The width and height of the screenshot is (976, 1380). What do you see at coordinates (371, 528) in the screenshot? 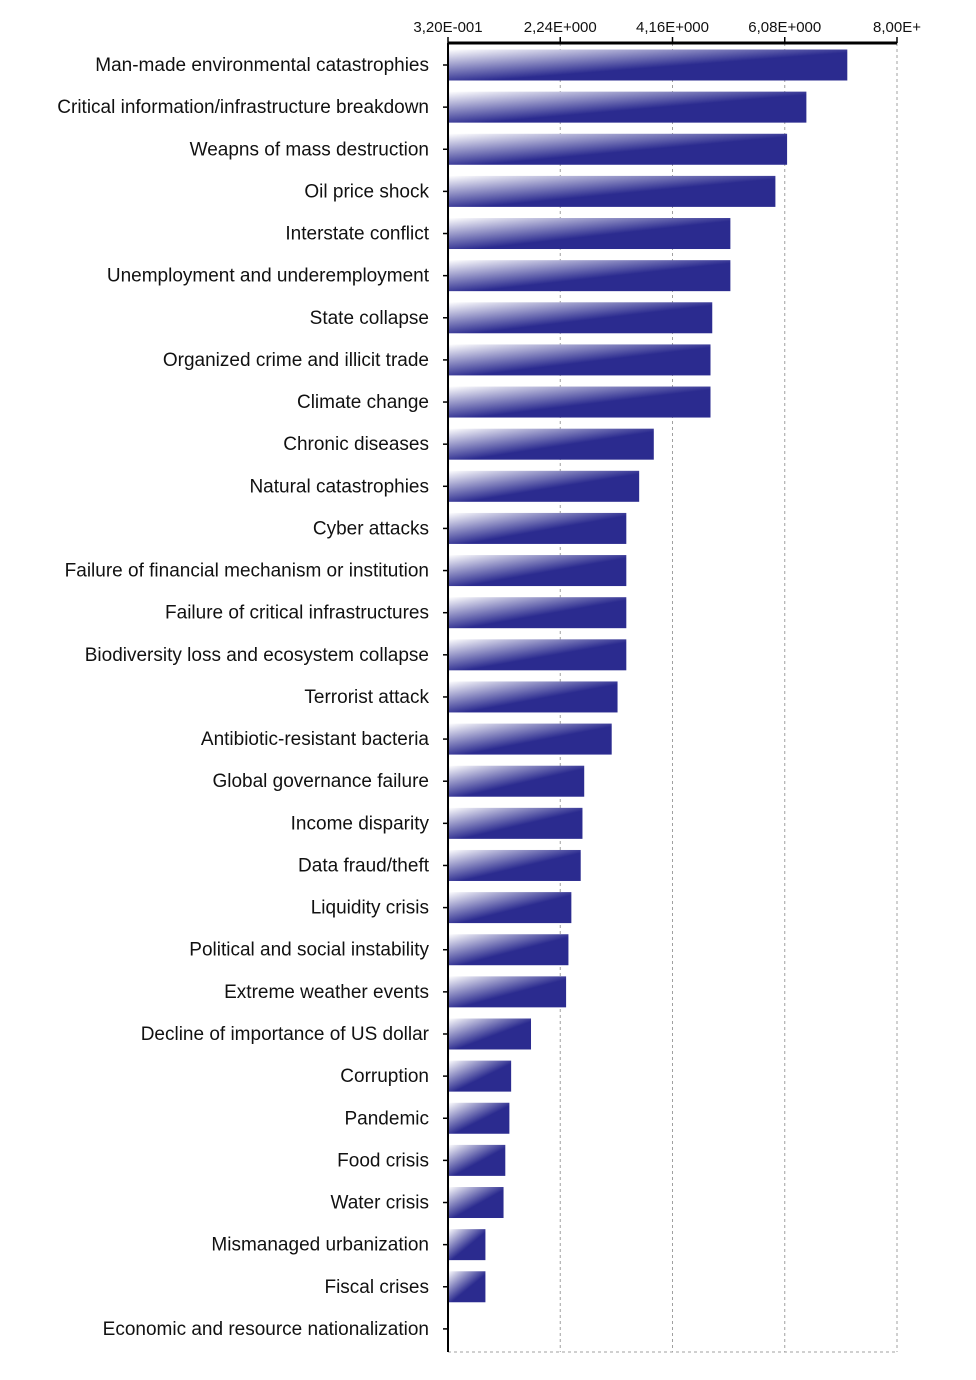
I see `category-label: Cyber attacks` at bounding box center [371, 528].